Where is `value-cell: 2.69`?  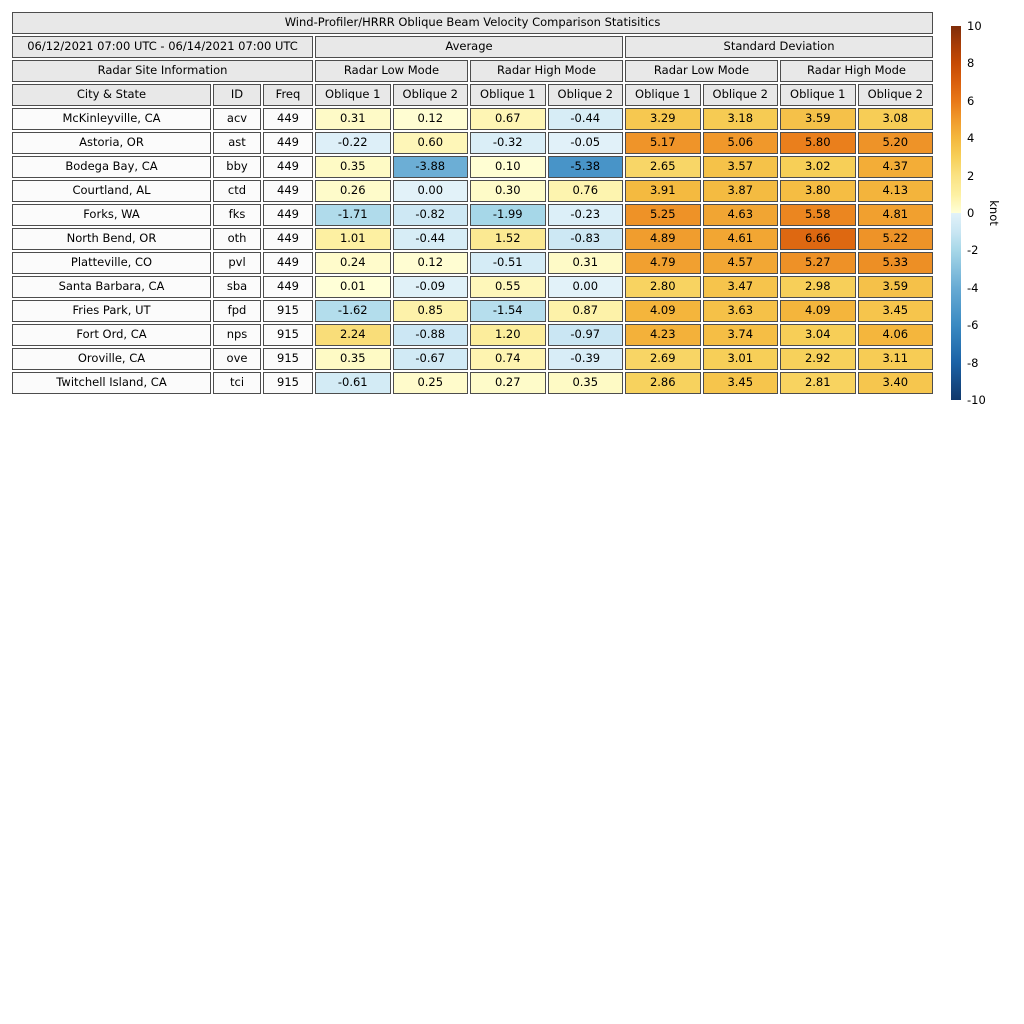
value-cell: 2.69 is located at coordinates (663, 359).